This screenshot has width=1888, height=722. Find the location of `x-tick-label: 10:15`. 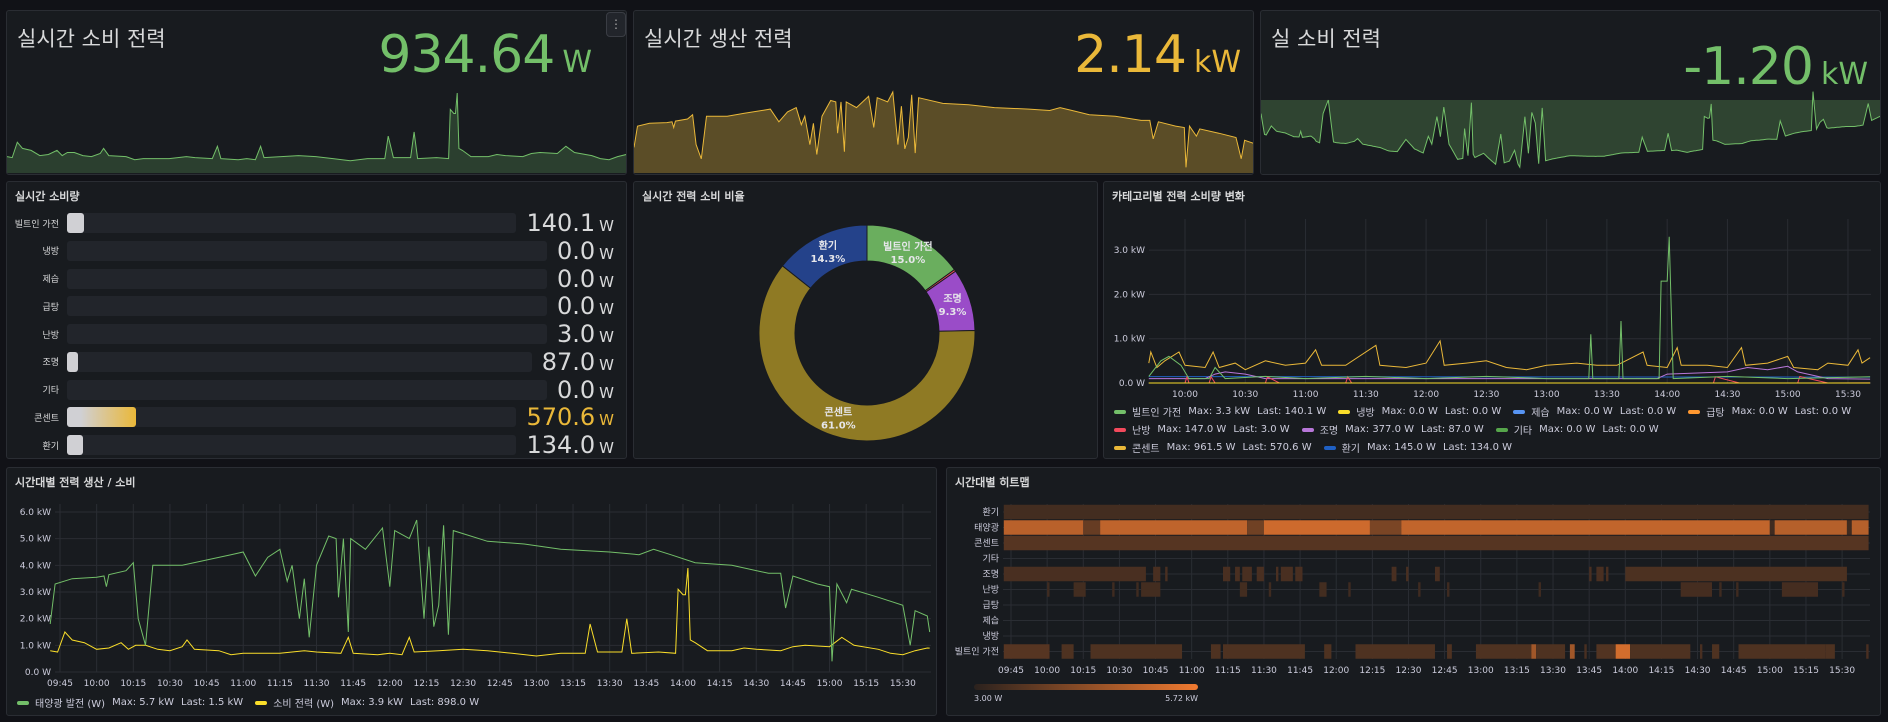

x-tick-label: 10:15 is located at coordinates (133, 684).